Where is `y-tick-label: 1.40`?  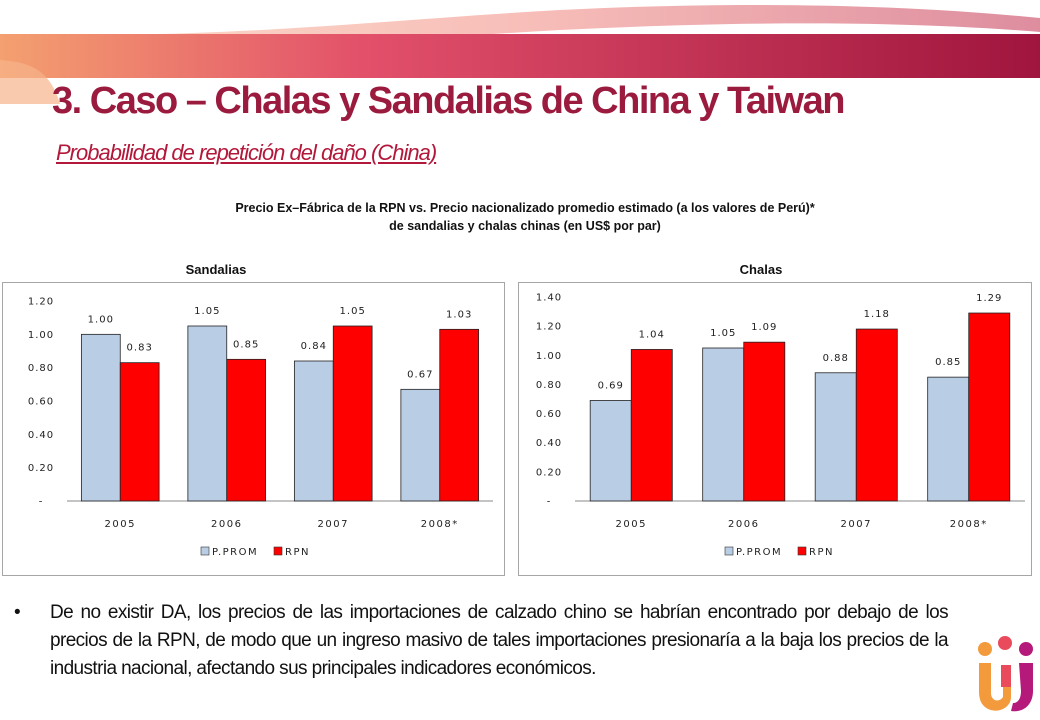
y-tick-label: 1.40 is located at coordinates (549, 298).